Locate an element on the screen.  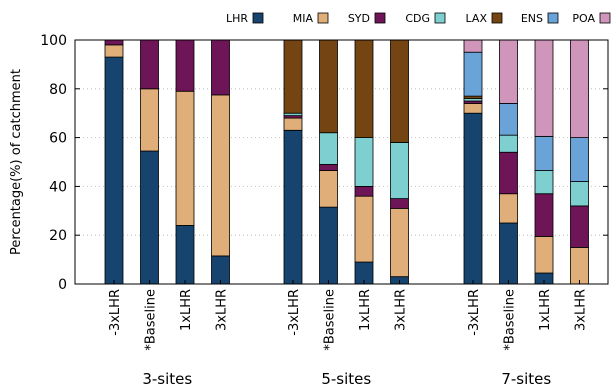
group-label: 7-sites is located at coordinates (526, 378).